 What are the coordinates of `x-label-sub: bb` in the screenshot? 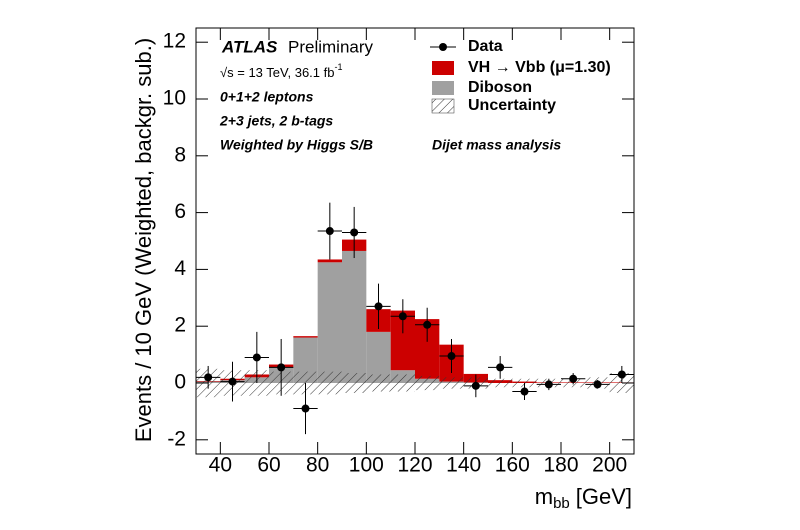 It's located at (561, 503).